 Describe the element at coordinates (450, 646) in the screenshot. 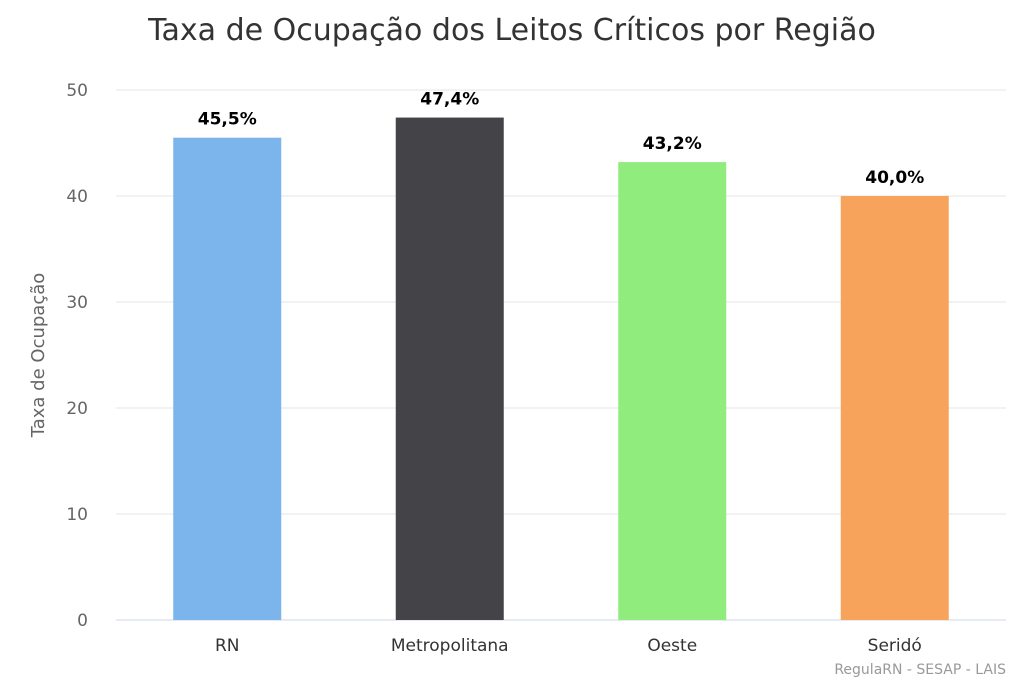

I see `x-category-label: Metropolitana` at that location.